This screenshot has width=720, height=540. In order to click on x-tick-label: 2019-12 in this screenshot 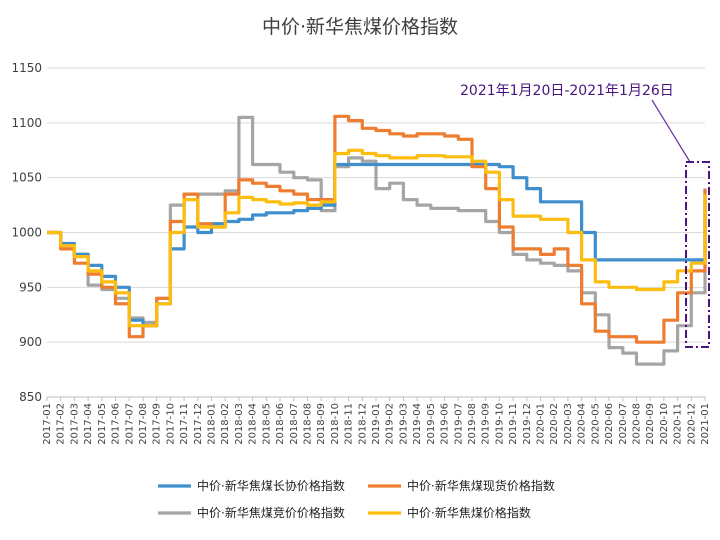, I will do `click(527, 424)`.